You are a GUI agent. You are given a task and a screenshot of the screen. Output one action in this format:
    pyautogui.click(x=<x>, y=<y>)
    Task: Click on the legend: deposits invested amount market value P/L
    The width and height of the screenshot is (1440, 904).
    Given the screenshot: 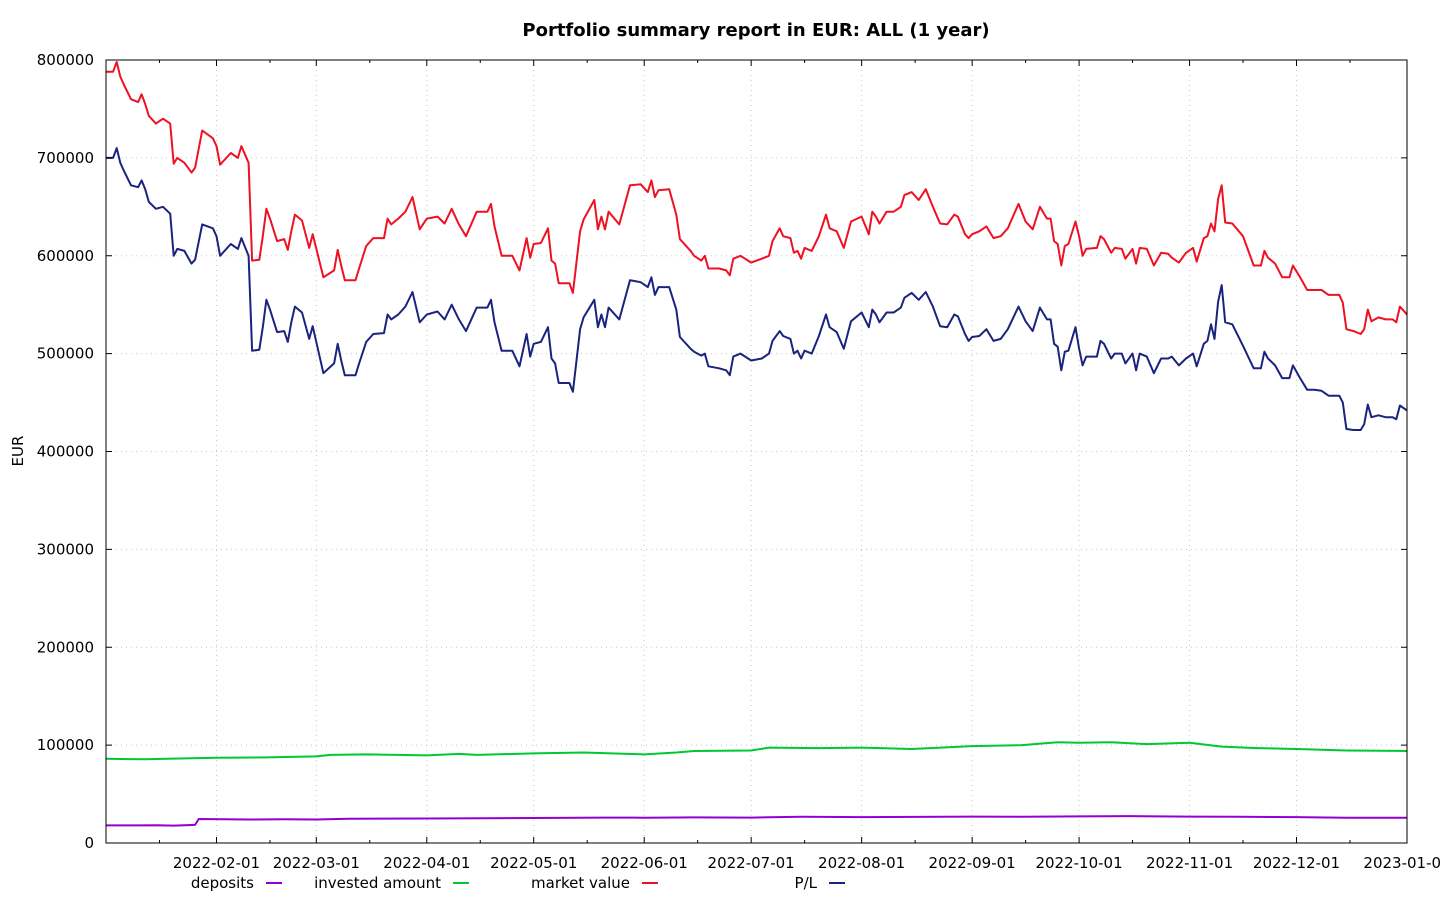 What is the action you would take?
    pyautogui.click(x=518, y=883)
    